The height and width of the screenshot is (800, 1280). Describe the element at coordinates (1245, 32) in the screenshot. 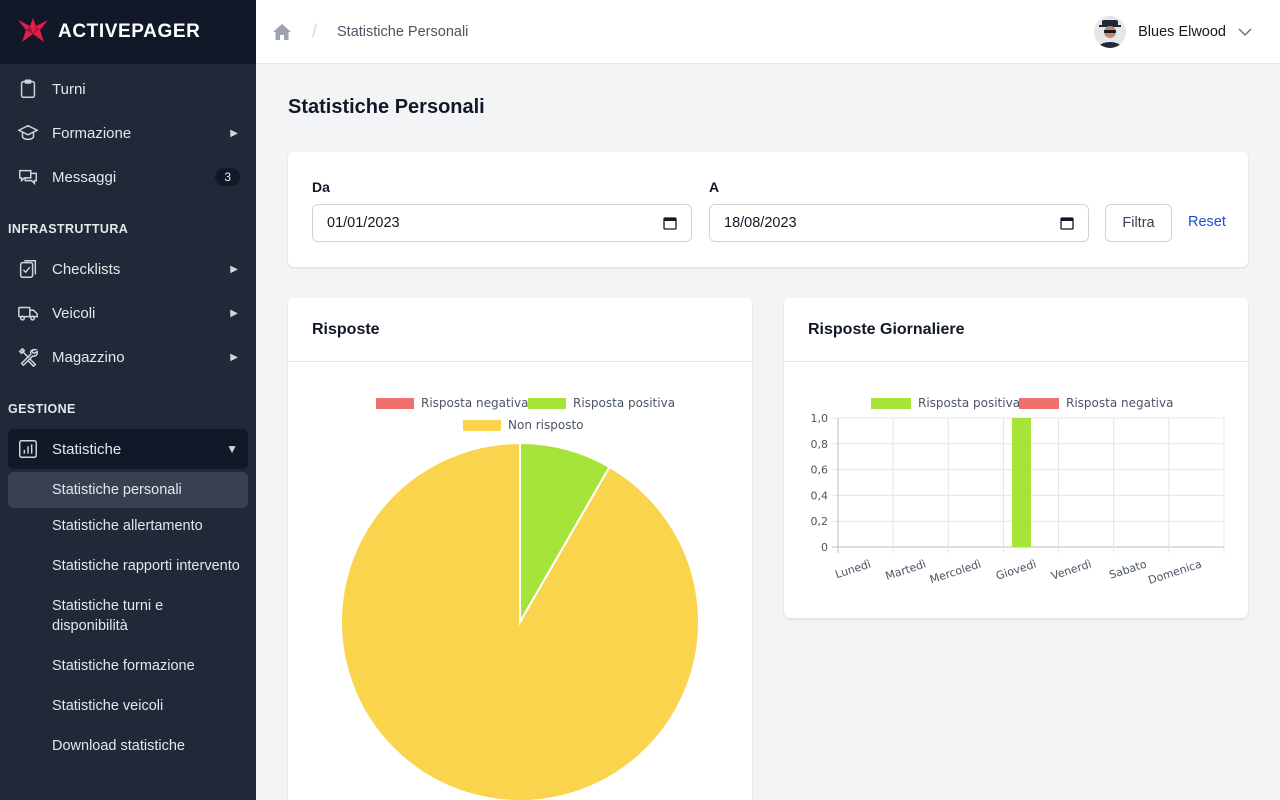

I see `chevron-down-icon` at that location.